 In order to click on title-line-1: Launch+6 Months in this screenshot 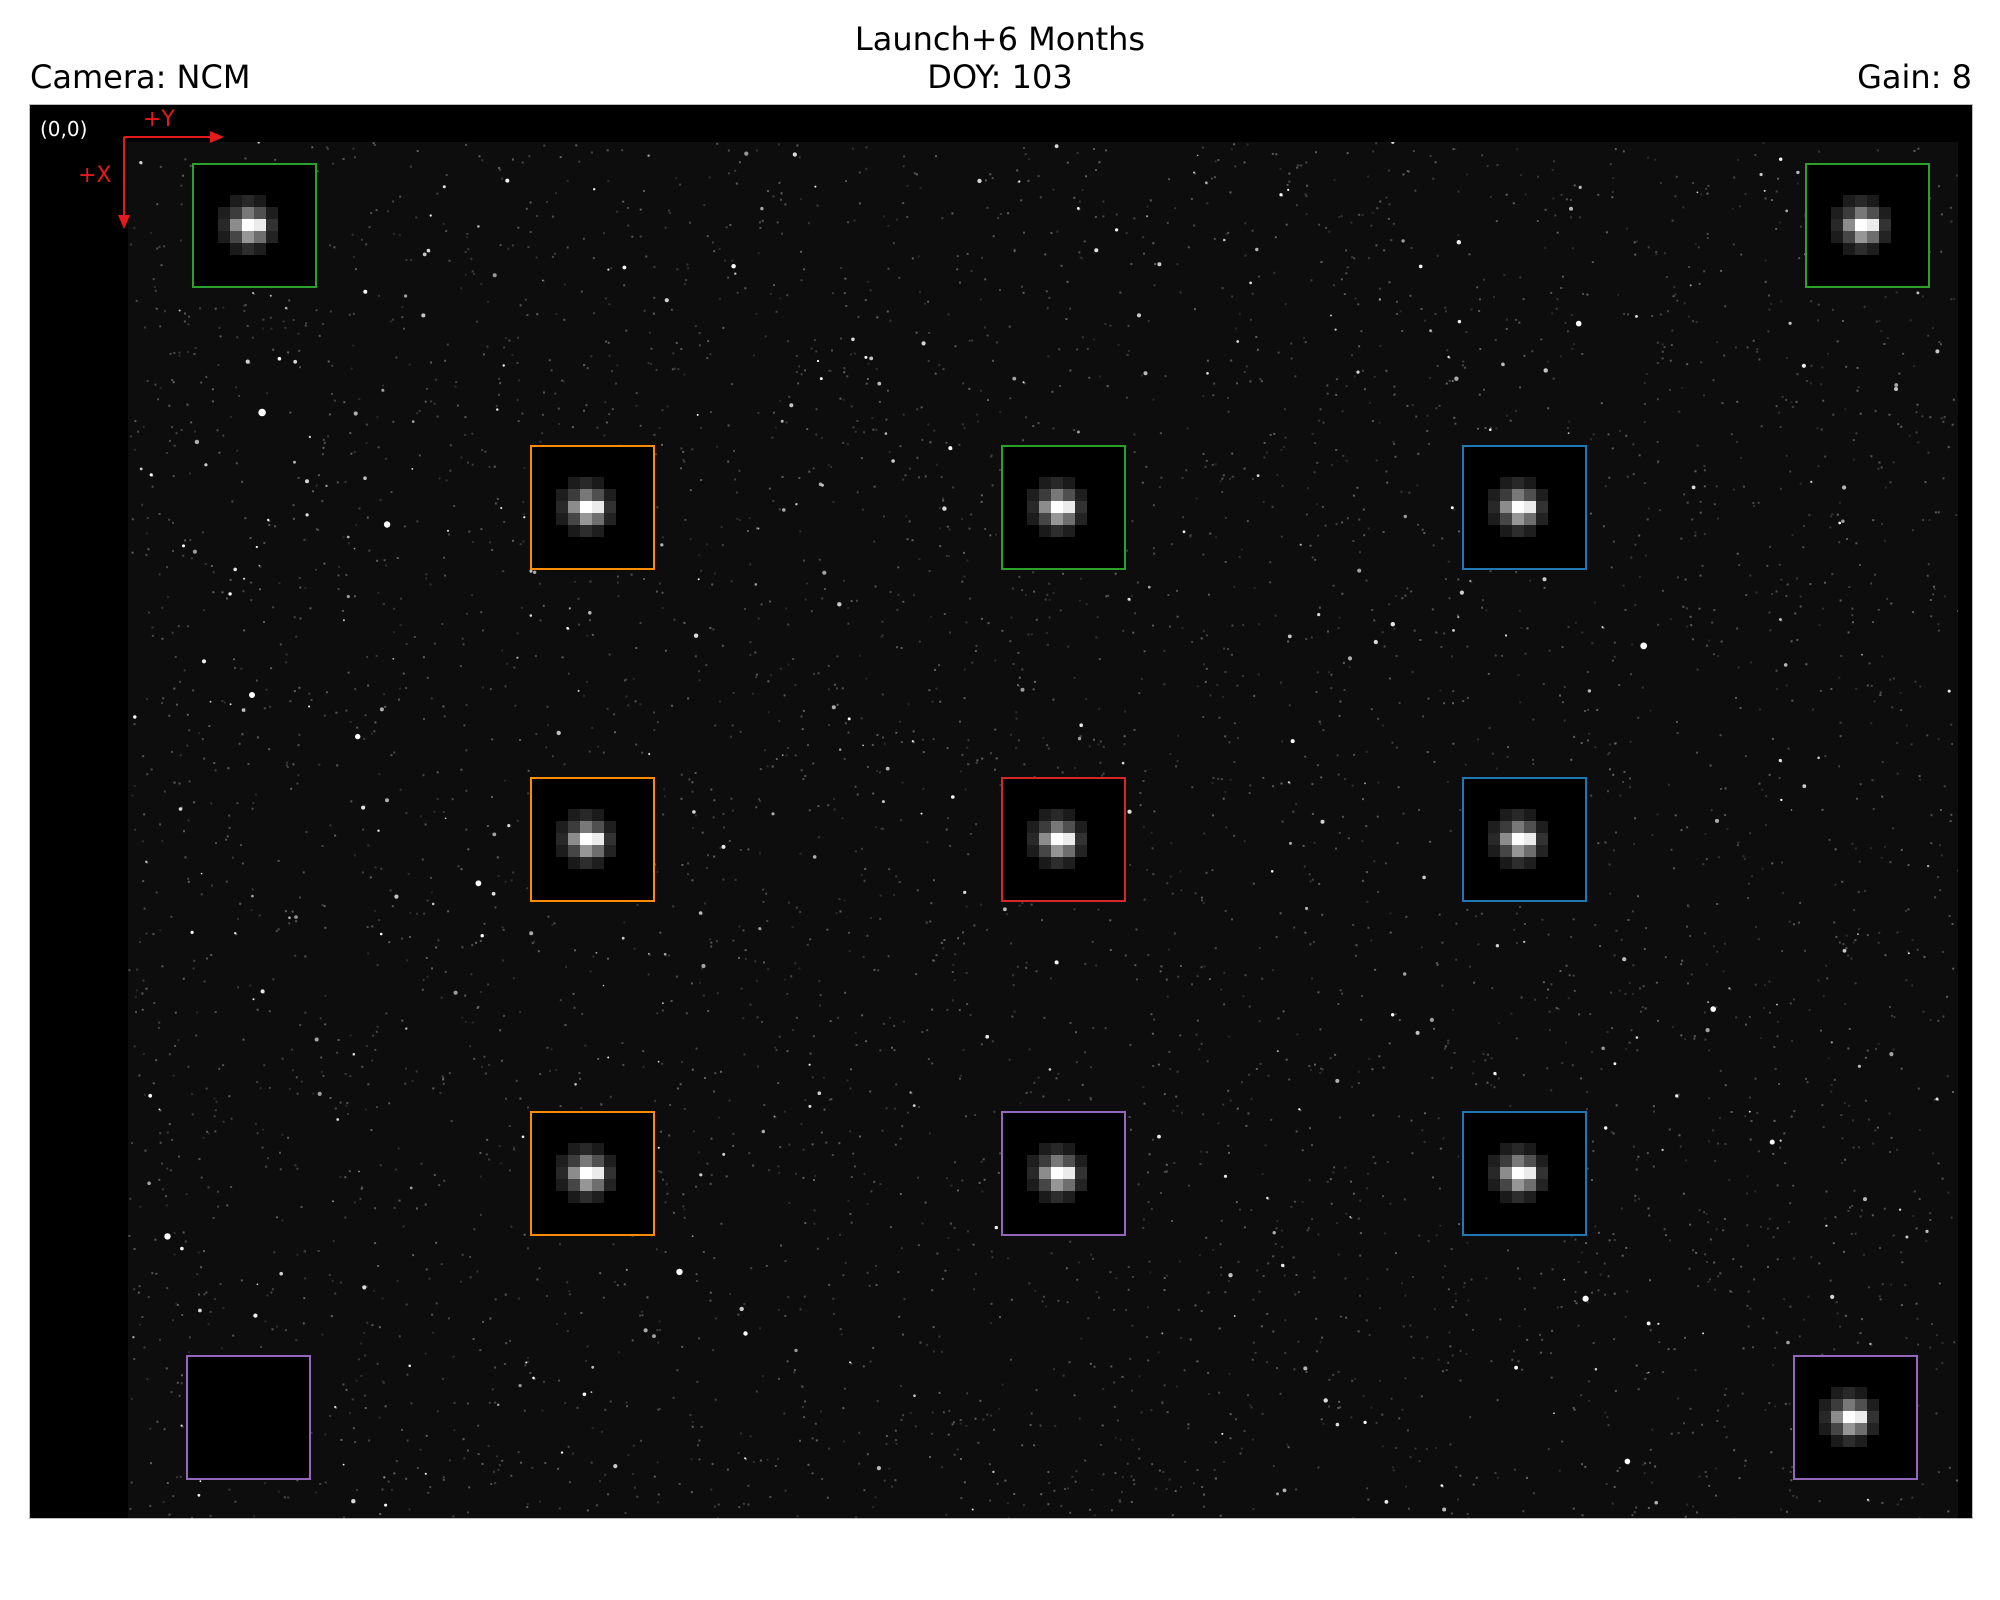, I will do `click(1000, 39)`.